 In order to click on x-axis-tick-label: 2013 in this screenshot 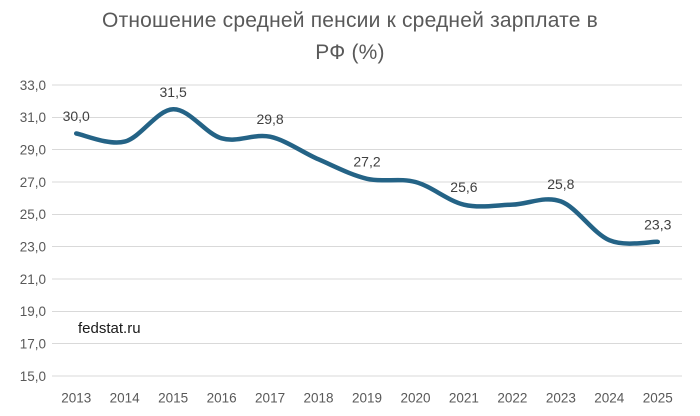, I will do `click(76, 398)`.